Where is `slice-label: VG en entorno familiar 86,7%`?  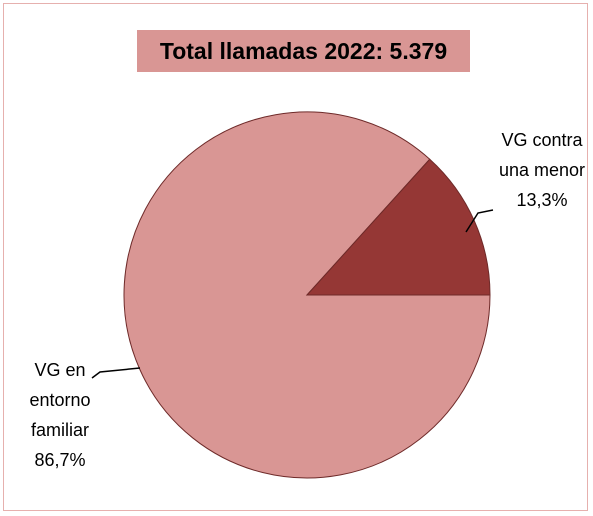
slice-label: VG en entorno familiar 86,7% is located at coordinates (60, 415).